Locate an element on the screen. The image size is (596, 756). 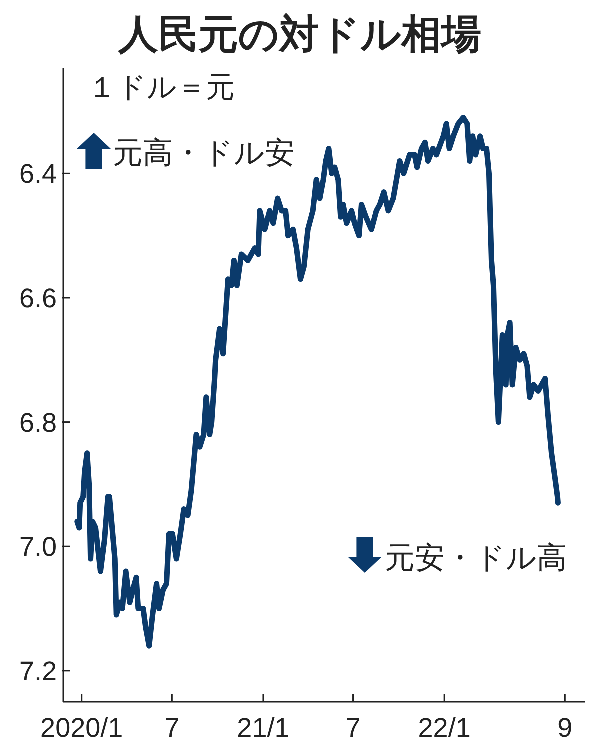
x-tick-label: 9 is located at coordinates (565, 728).